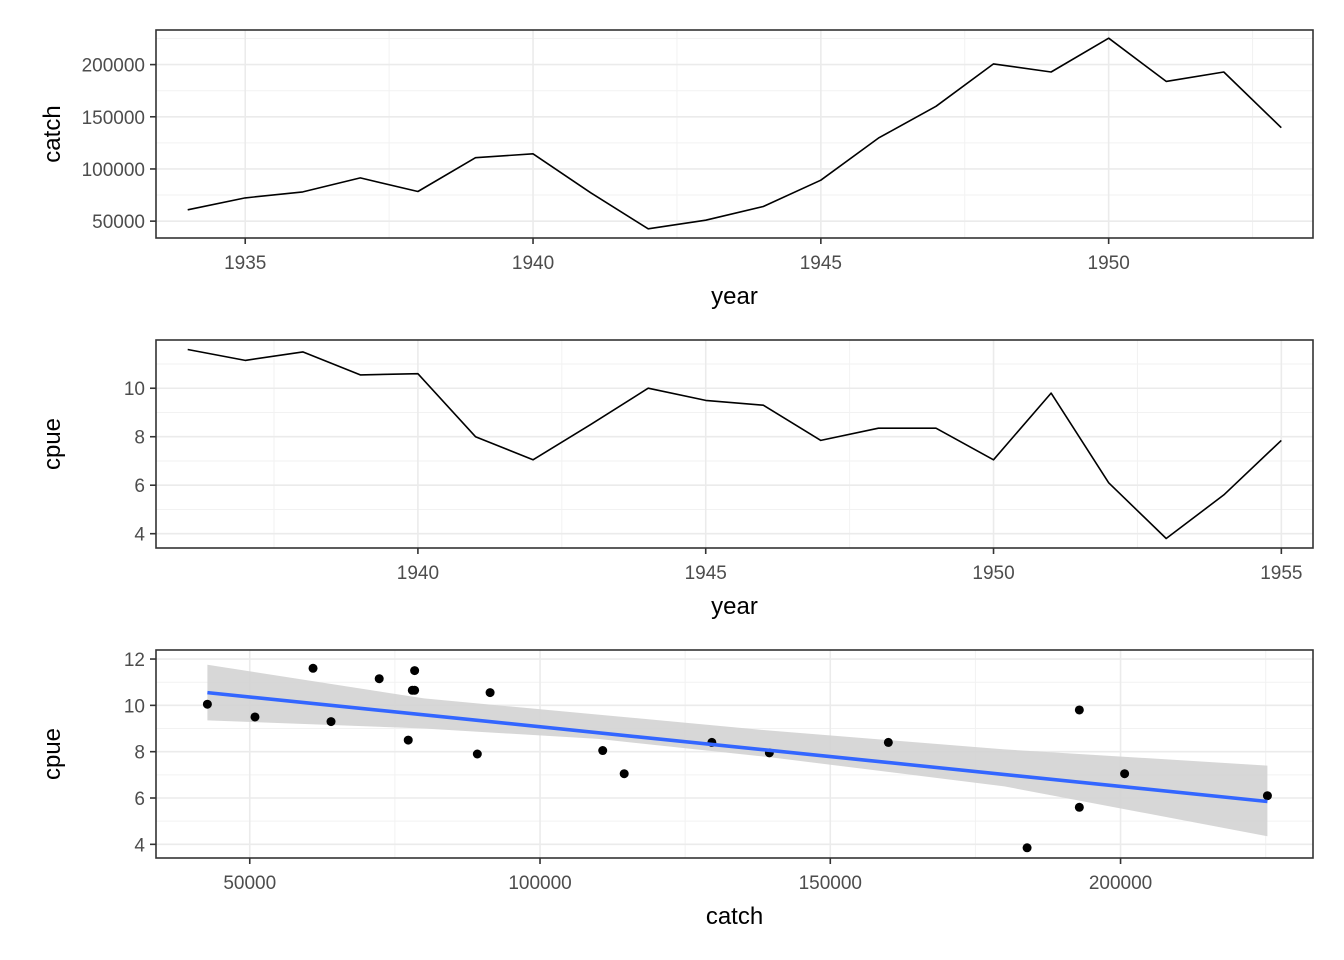 Image resolution: width=1344 pixels, height=960 pixels. What do you see at coordinates (113, 170) in the screenshot?
I see `y-tick-label: 100000` at bounding box center [113, 170].